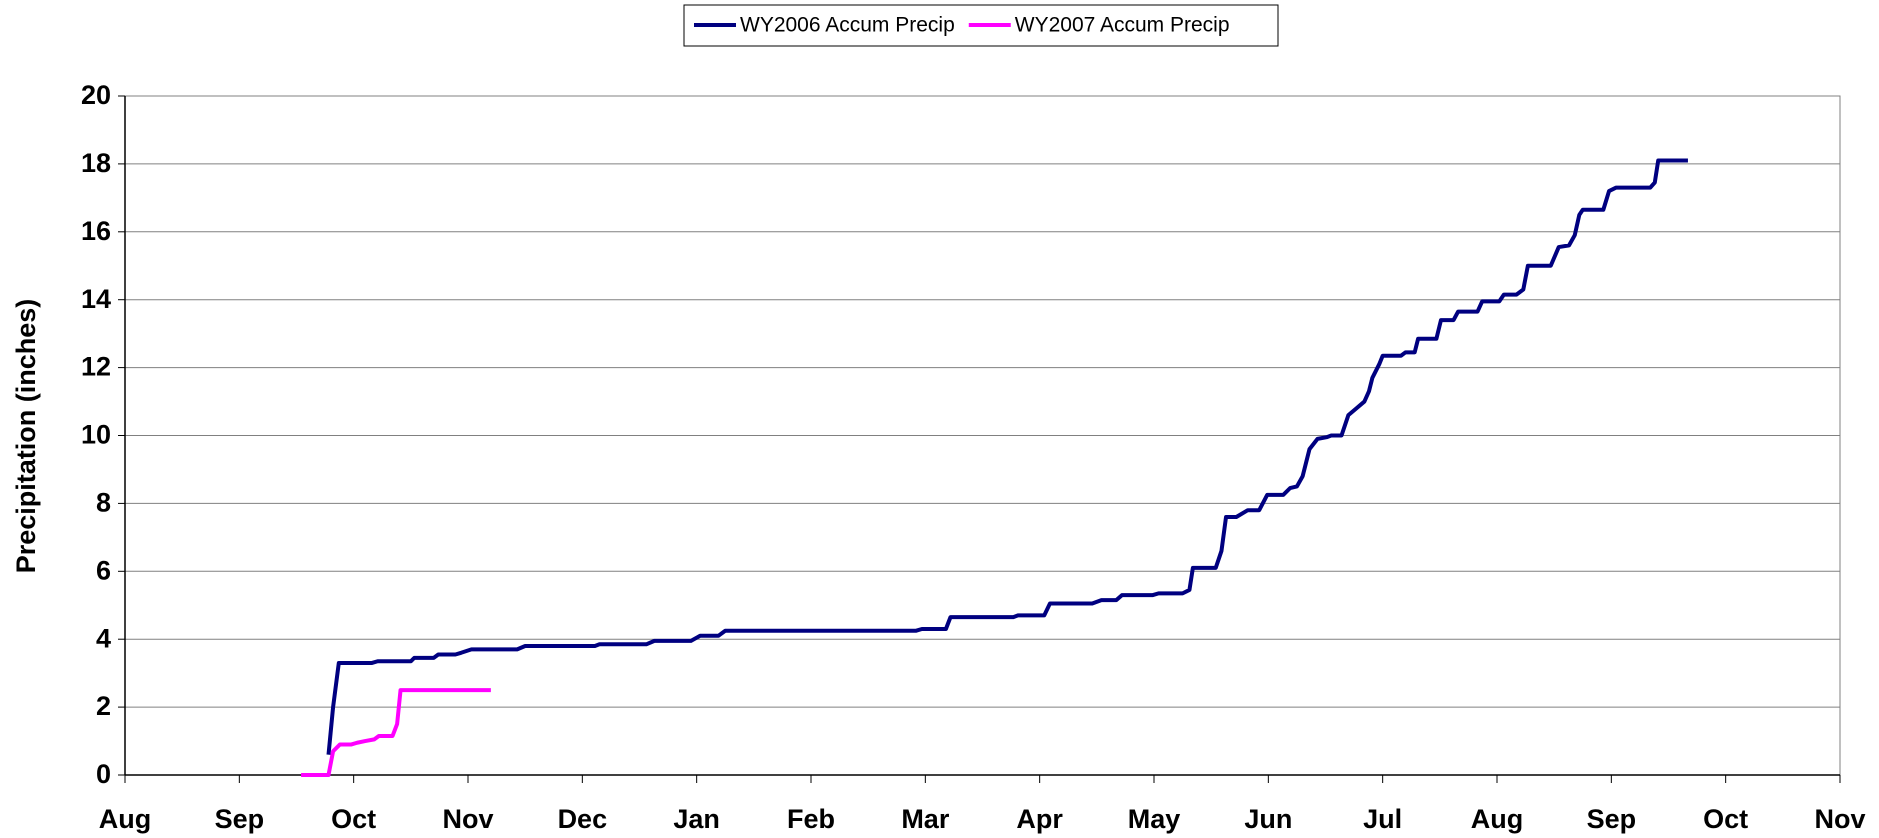 The image size is (1879, 838). Describe the element at coordinates (26, 436) in the screenshot. I see `y-axis-label: Precipitation (inches)` at that location.